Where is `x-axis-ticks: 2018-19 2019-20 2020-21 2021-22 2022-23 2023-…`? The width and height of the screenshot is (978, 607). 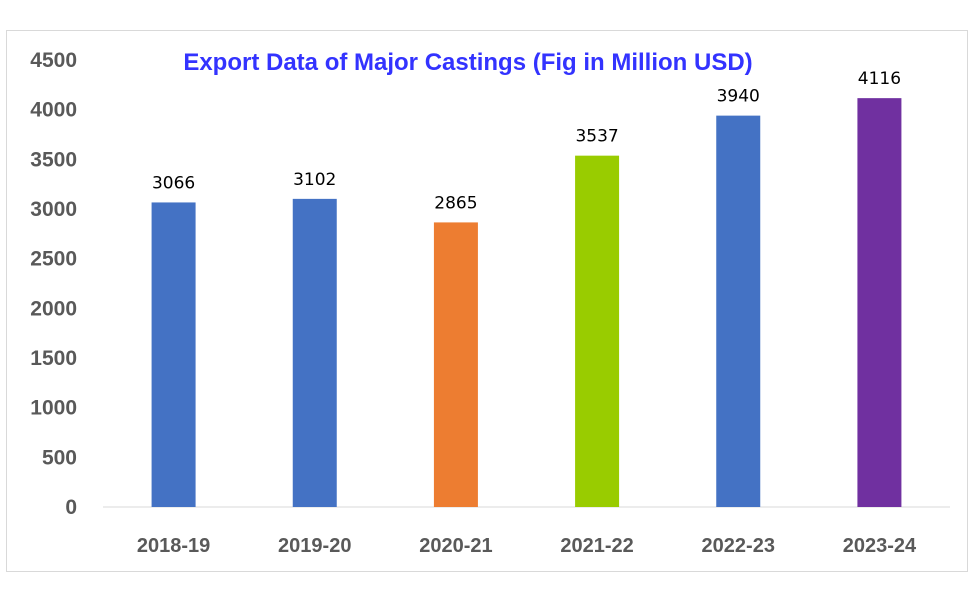
x-axis-ticks: 2018-19 2019-20 2020-21 2021-22 2022-23 2023-… is located at coordinates (527, 546).